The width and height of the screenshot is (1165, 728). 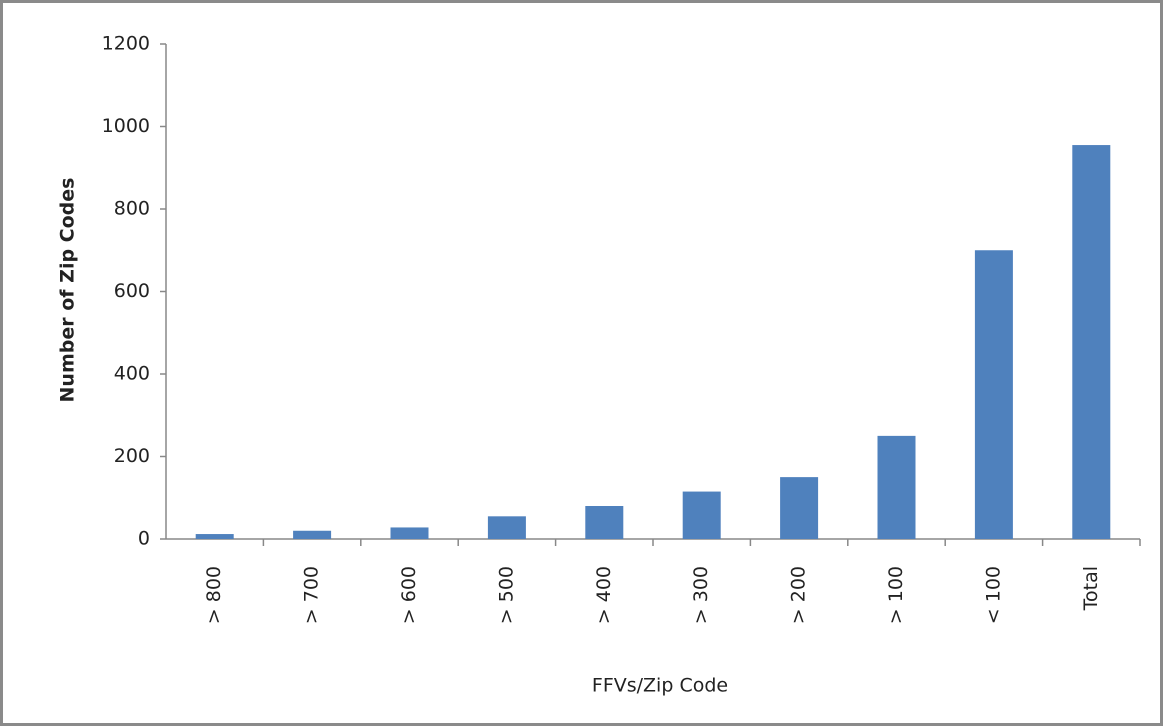 What do you see at coordinates (506, 595) in the screenshot?
I see `x-tick-label: > 500` at bounding box center [506, 595].